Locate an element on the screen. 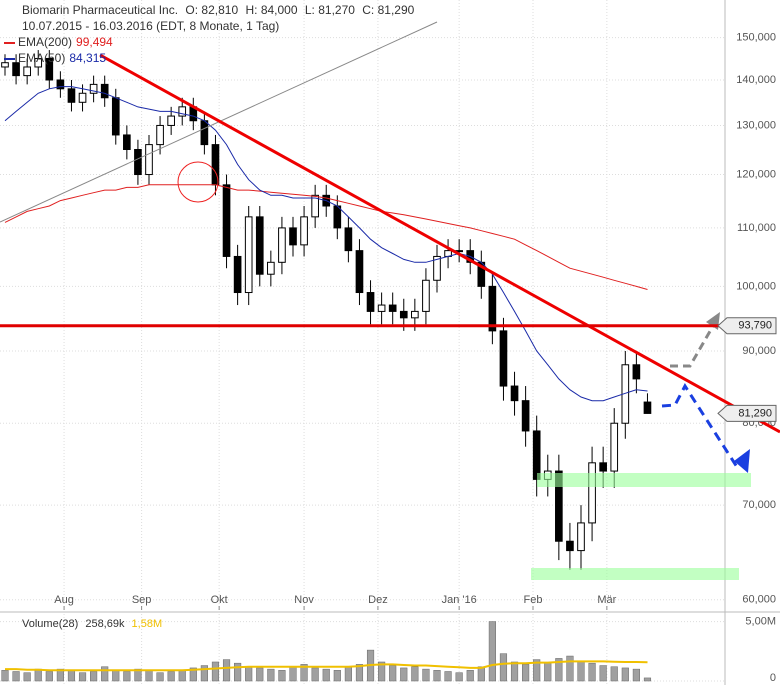 The image size is (780, 685). y-tick-label: 130,000 is located at coordinates (756, 125).